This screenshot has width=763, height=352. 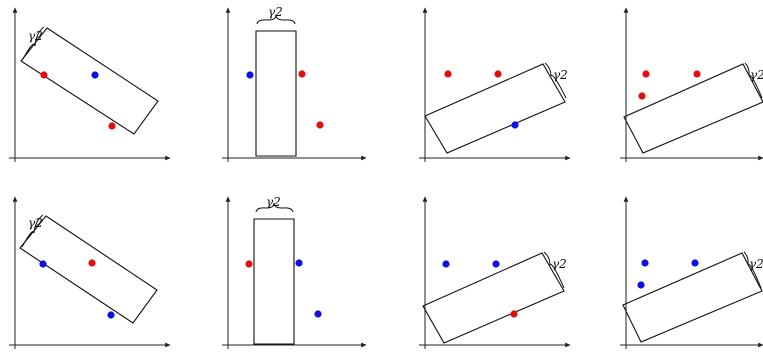 I want to click on panel-row2-col4: γ2, so click(x=691, y=272).